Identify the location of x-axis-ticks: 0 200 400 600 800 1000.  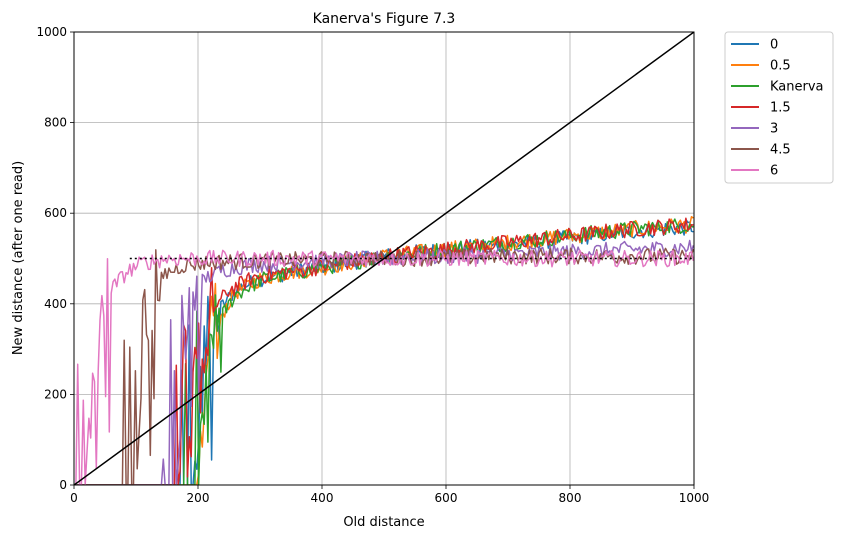
(389, 495).